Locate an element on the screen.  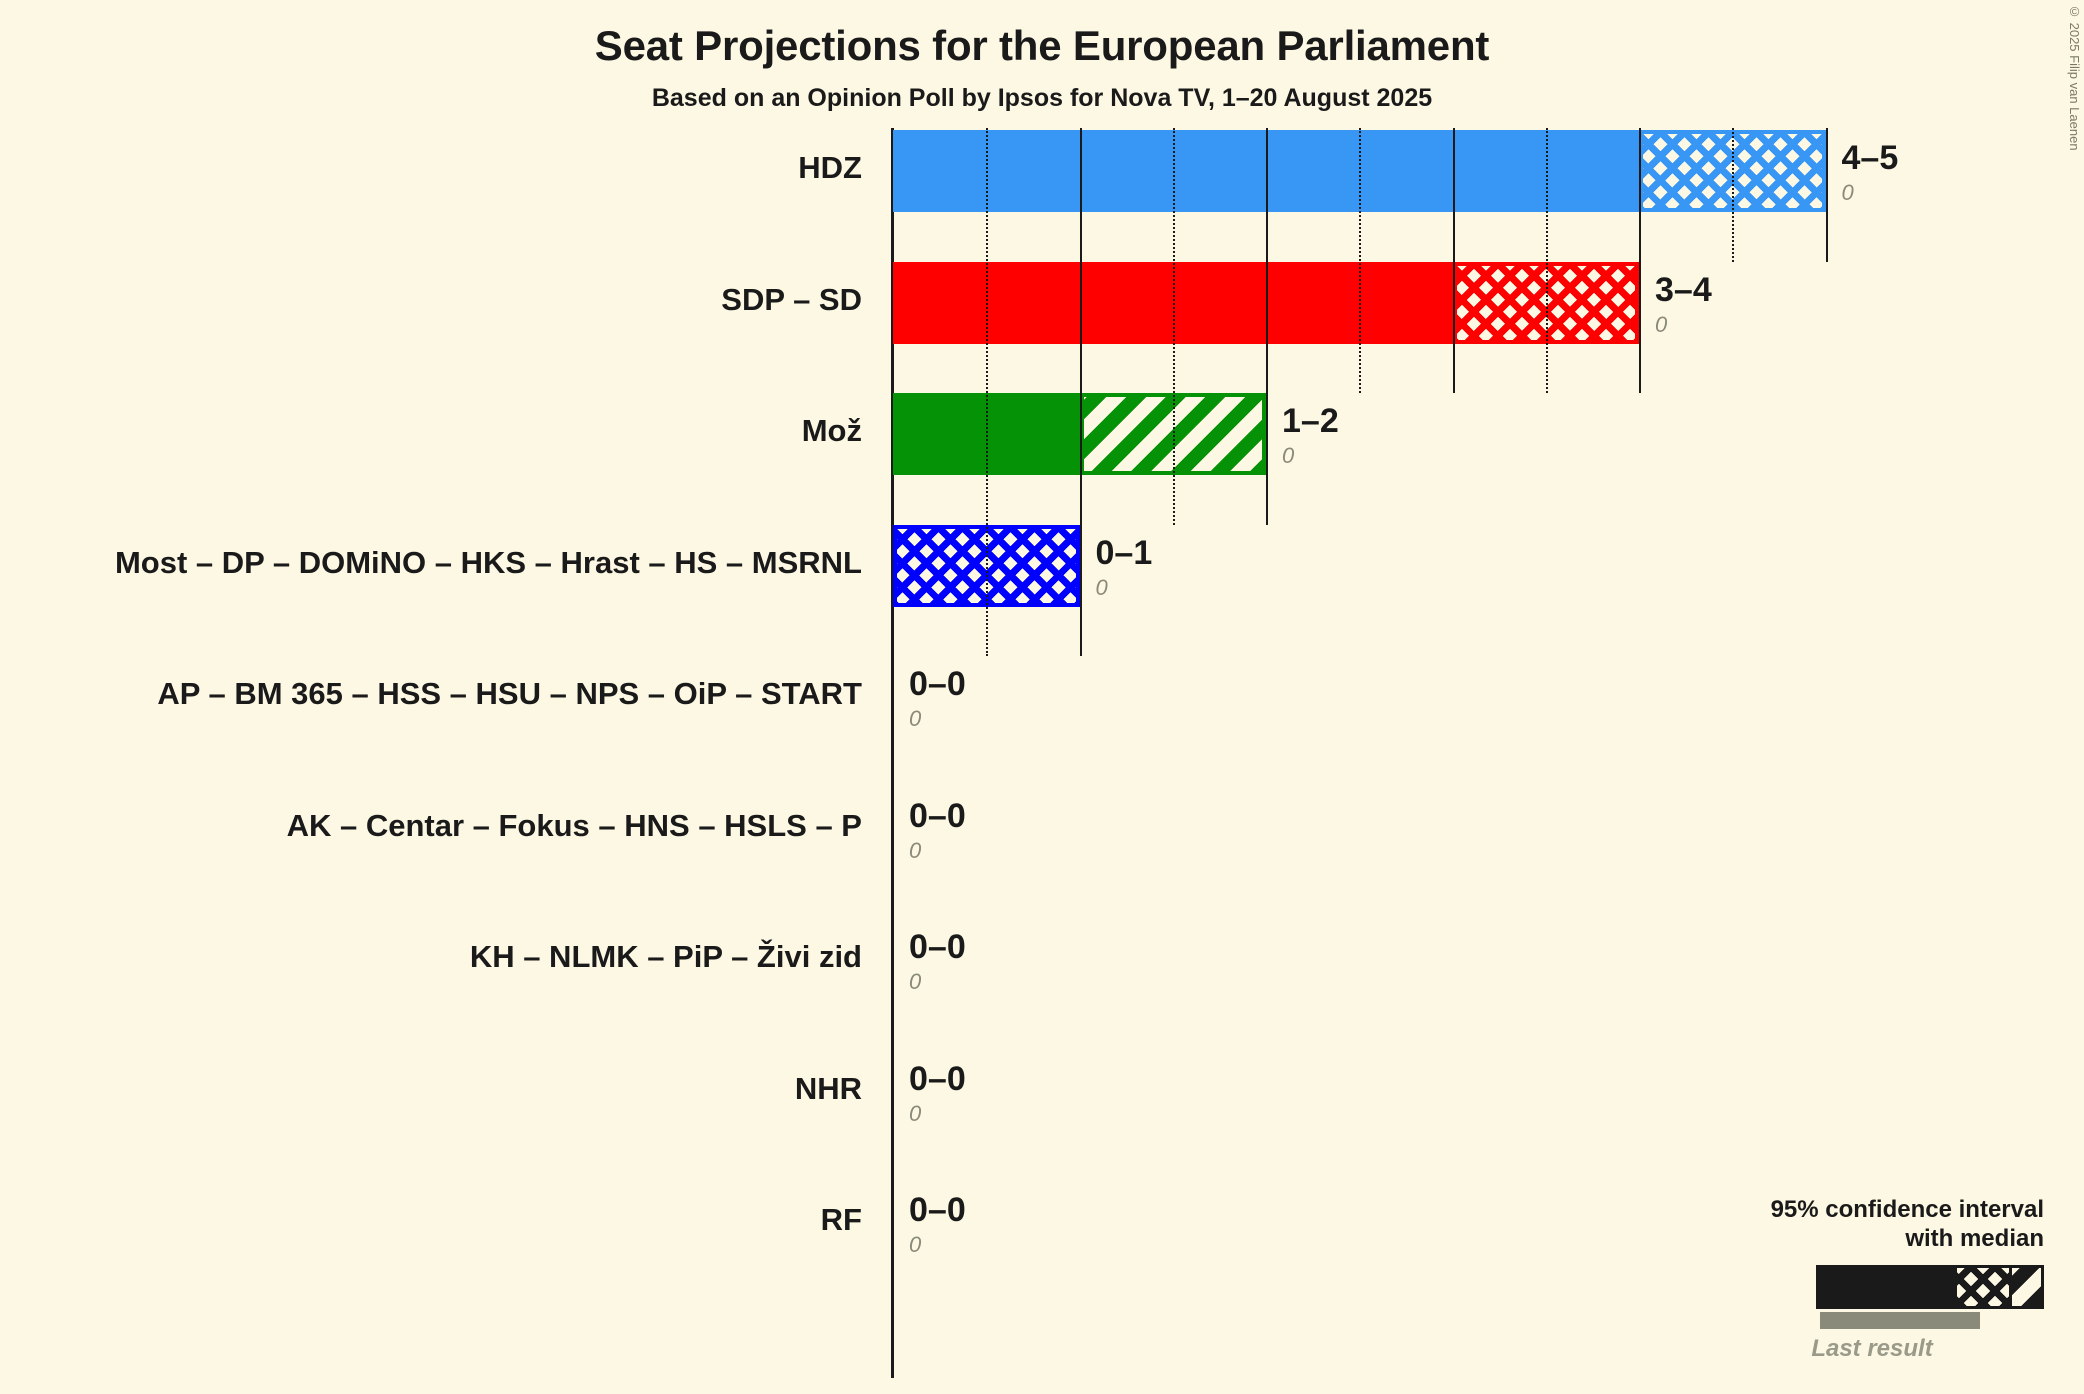
value-label-group-4: 0–1 0 is located at coordinates (1124, 567).